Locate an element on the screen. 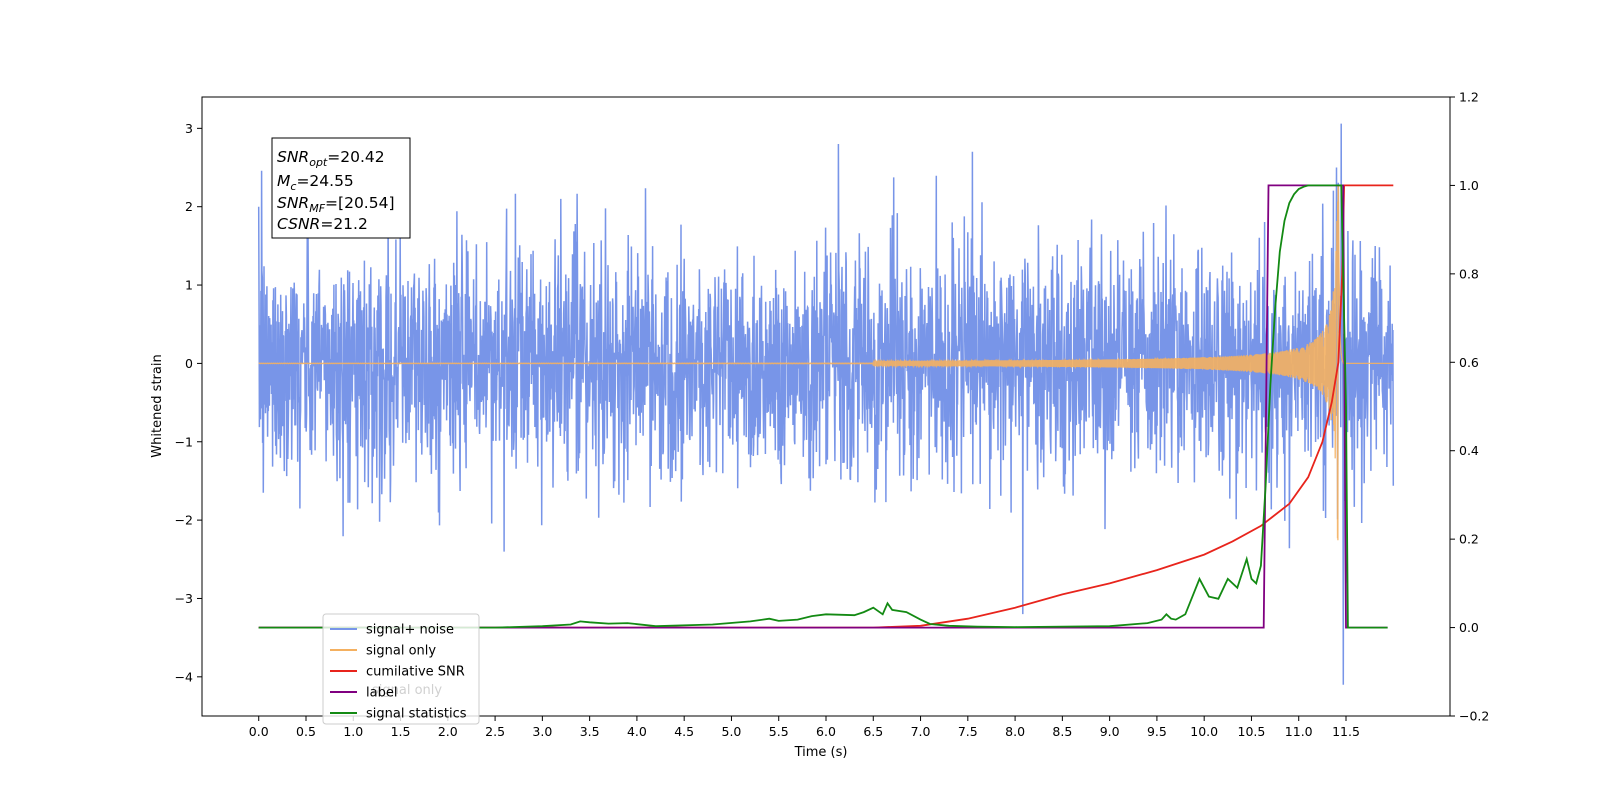 This screenshot has height=800, width=1600. x-tick-label: 7.5 is located at coordinates (968, 731).